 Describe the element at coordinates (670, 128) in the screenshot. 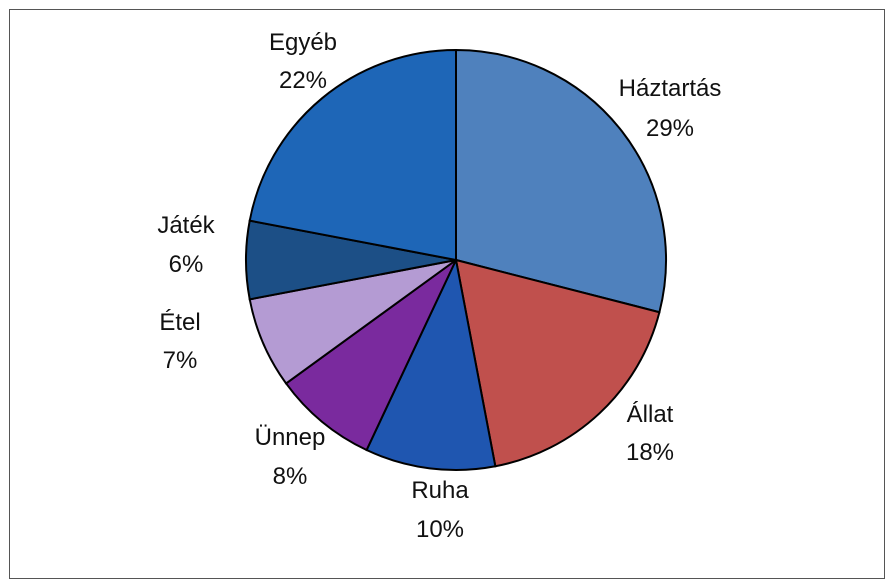

I see `slice-pct-haztartas: 29%` at that location.